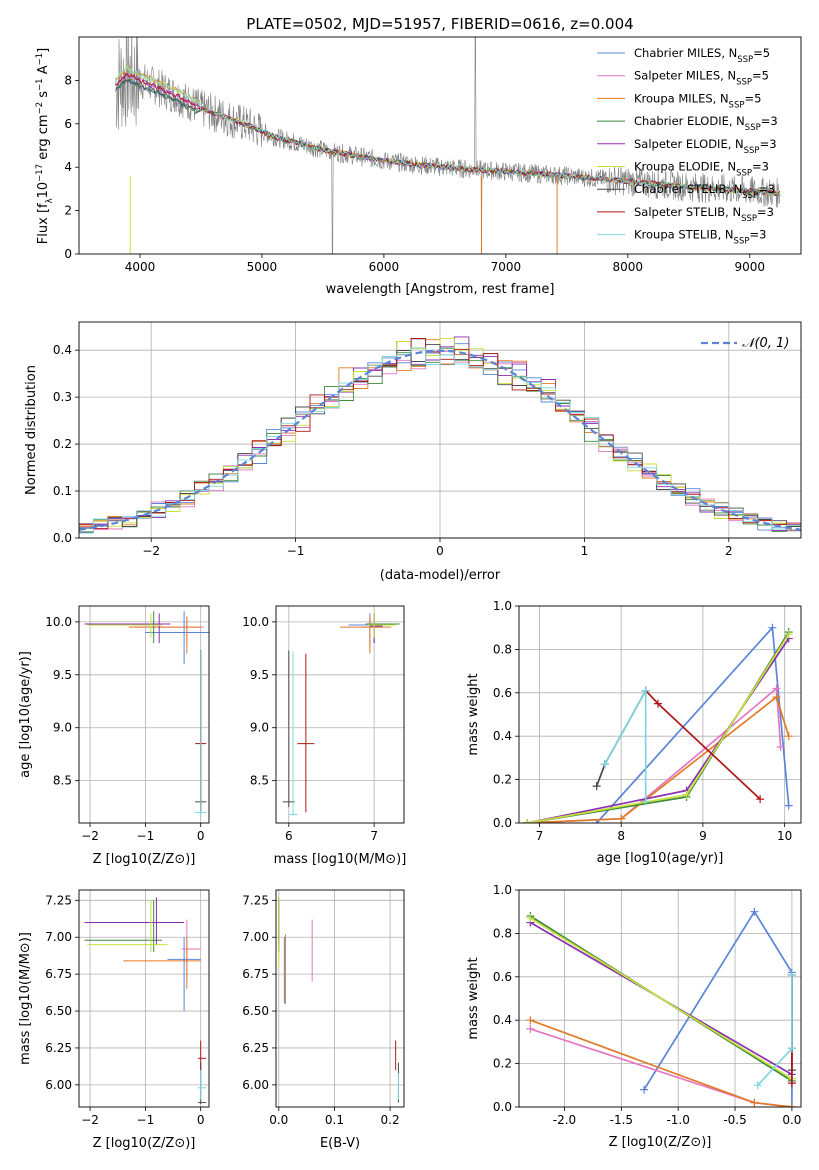 This screenshot has width=819, height=1170. What do you see at coordinates (58, 937) in the screenshot?
I see `y-tick-label: 7.00` at bounding box center [58, 937].